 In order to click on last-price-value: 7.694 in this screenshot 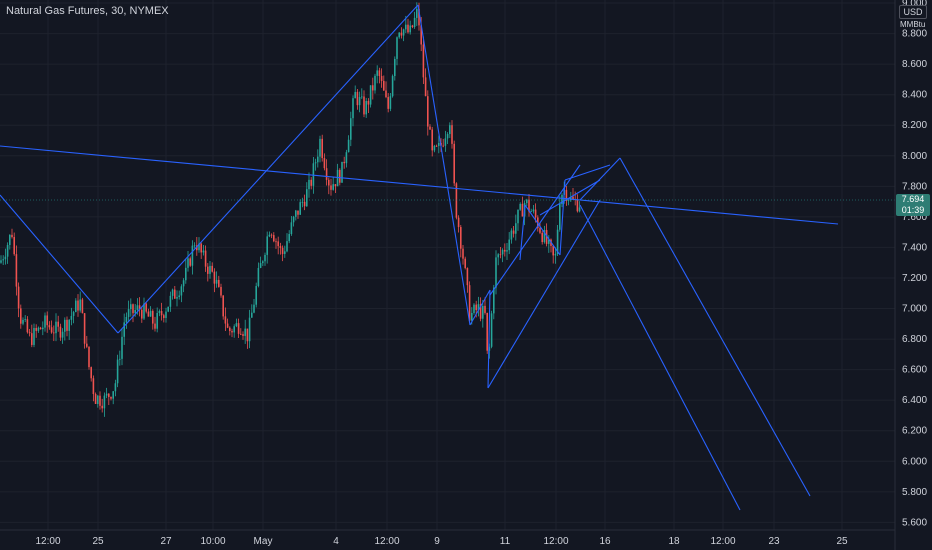, I will do `click(913, 199)`.